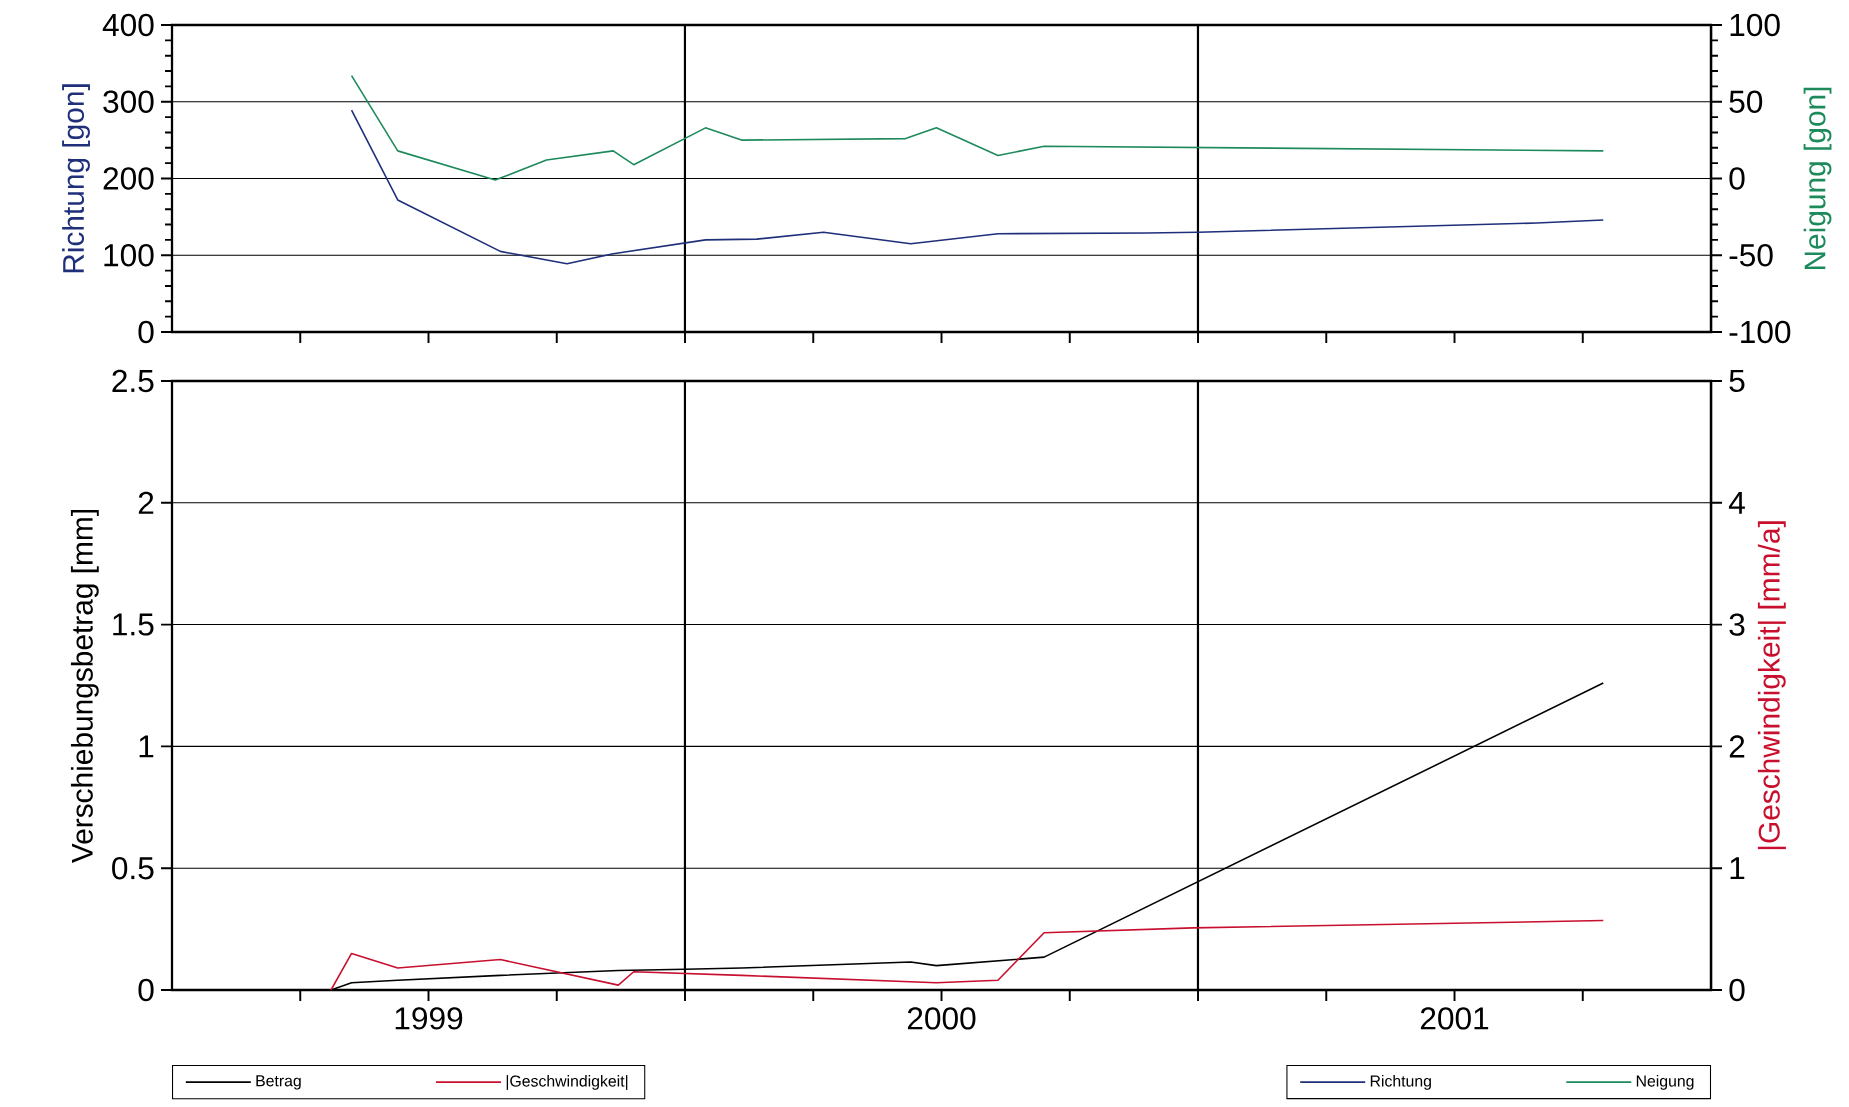 This screenshot has width=1849, height=1107. I want to click on y2-tick-label: 100, so click(1755, 25).